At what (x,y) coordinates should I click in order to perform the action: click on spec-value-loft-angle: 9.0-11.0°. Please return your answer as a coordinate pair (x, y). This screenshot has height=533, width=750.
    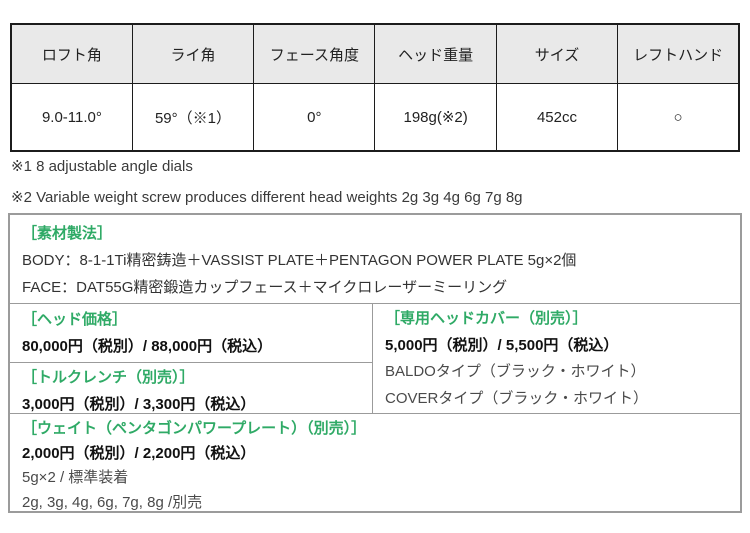
    Looking at the image, I should click on (71, 117).